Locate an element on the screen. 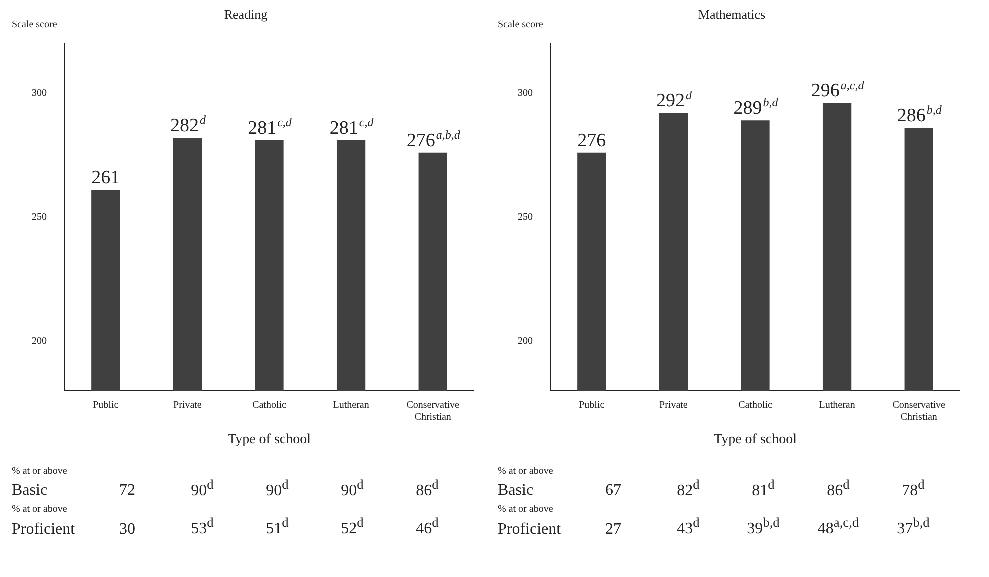  text: 43$^{d}$ is located at coordinates (688, 527).